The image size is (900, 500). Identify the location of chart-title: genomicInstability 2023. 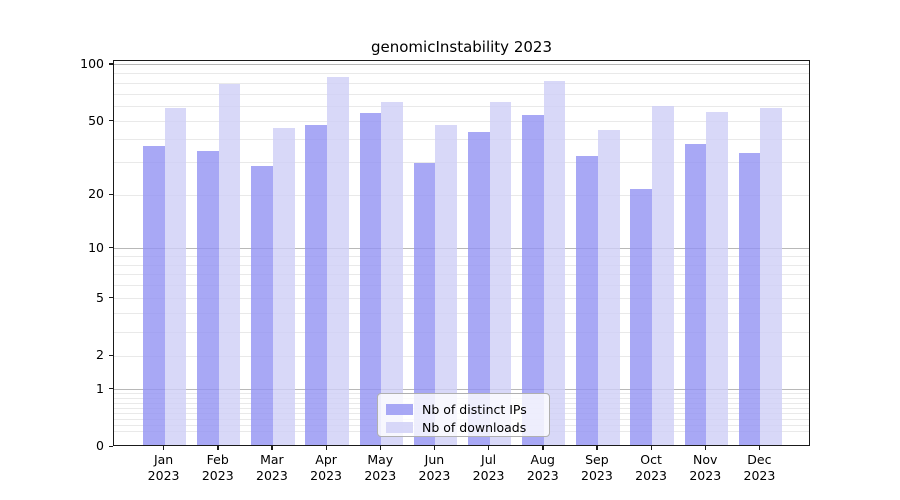
(461, 47).